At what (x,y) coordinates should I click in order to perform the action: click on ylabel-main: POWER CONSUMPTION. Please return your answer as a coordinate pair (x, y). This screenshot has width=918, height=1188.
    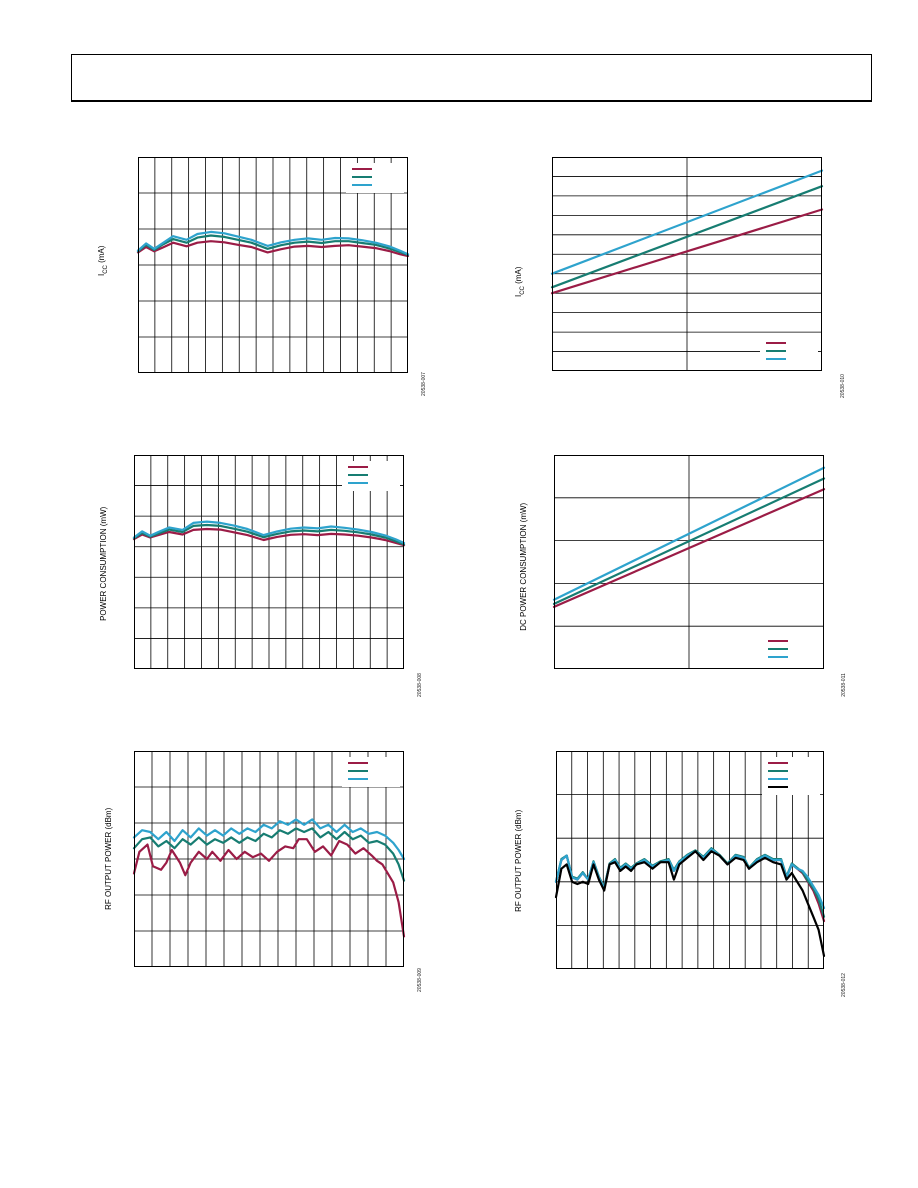
    Looking at the image, I should click on (104, 574).